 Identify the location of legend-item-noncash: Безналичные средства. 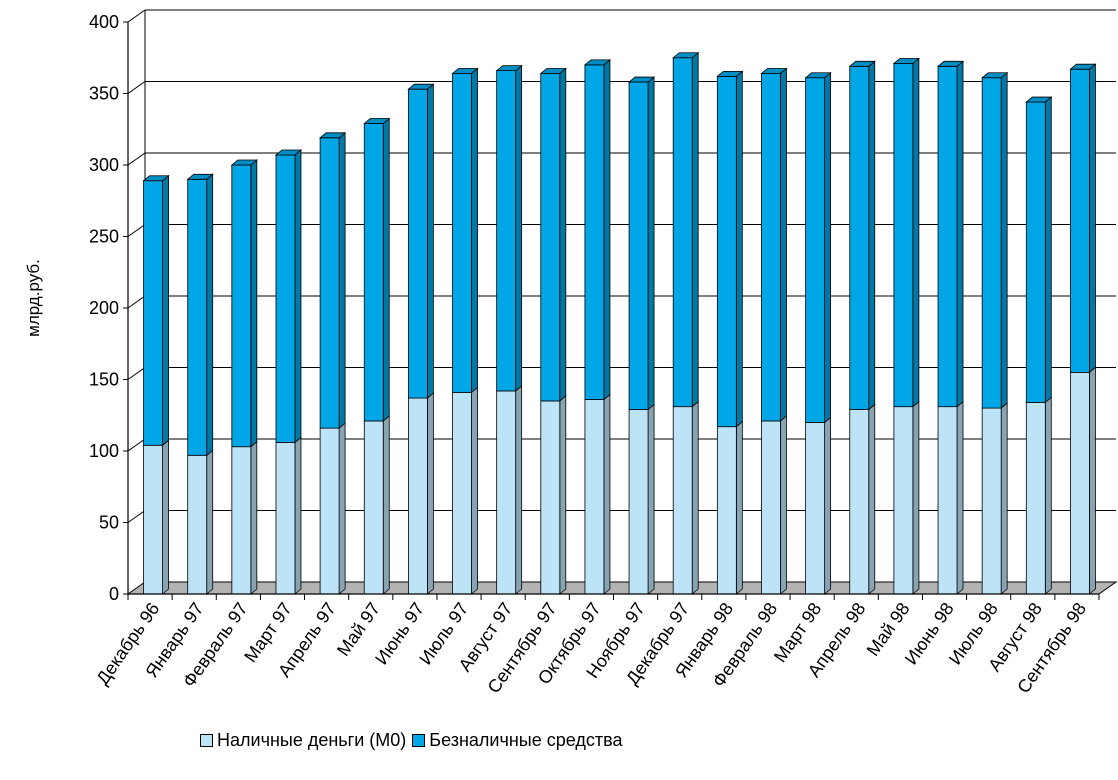
(517, 740).